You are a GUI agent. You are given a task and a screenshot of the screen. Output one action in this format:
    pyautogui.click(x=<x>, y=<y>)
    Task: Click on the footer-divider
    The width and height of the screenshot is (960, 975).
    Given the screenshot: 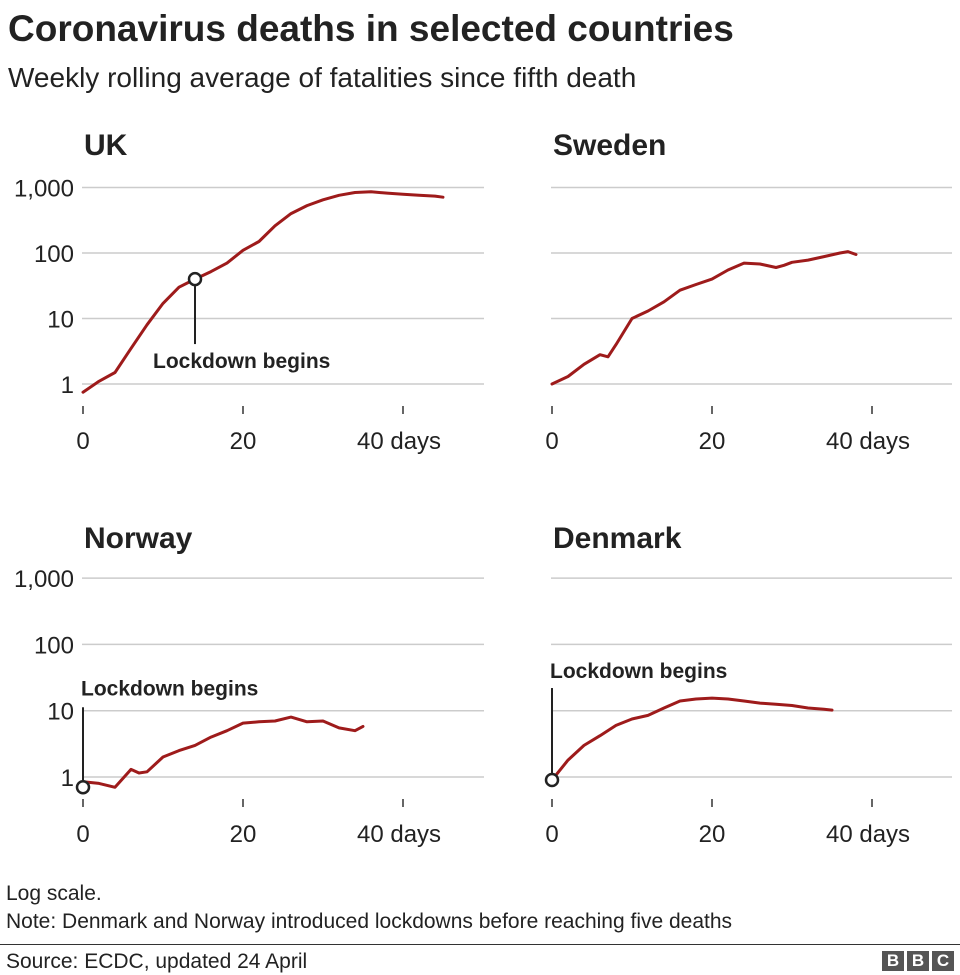 What is the action you would take?
    pyautogui.click(x=480, y=944)
    